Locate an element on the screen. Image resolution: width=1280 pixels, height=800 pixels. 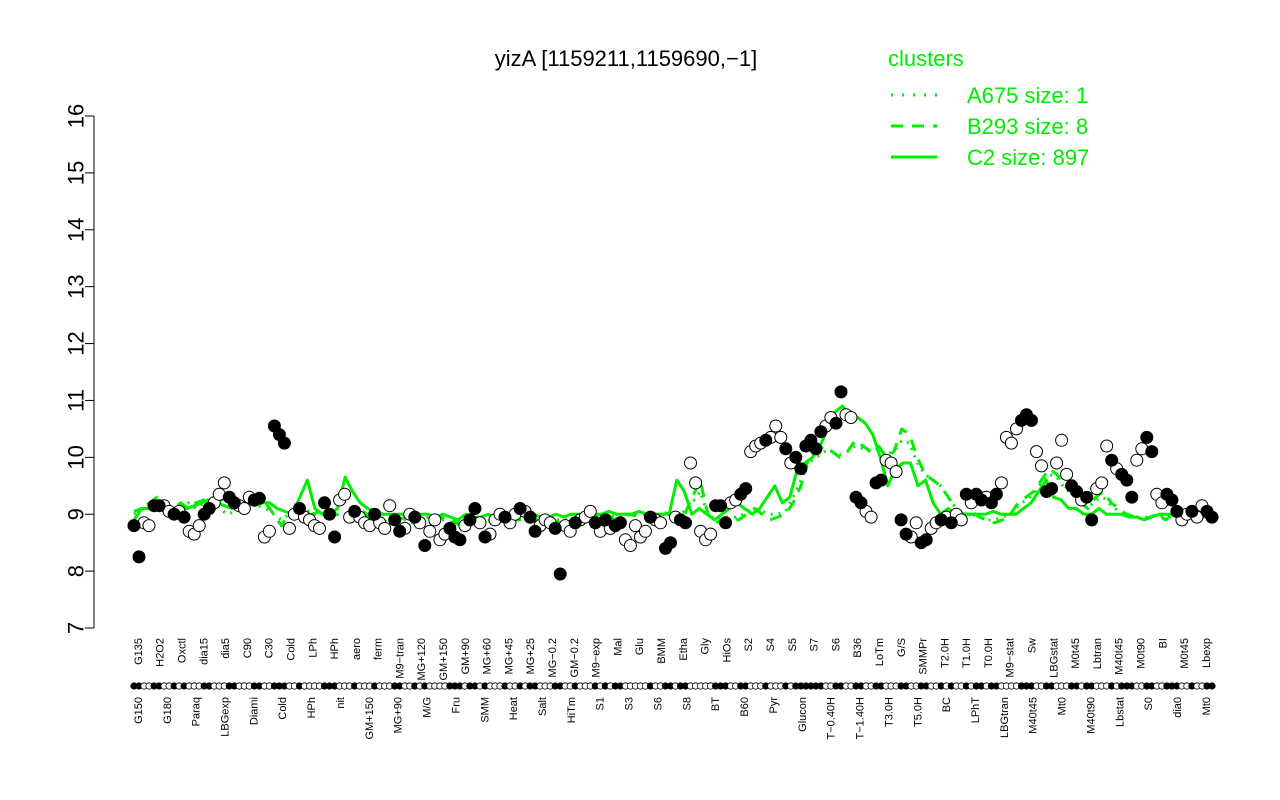
x-tick-label-bottom: HPh is located at coordinates (312, 707).